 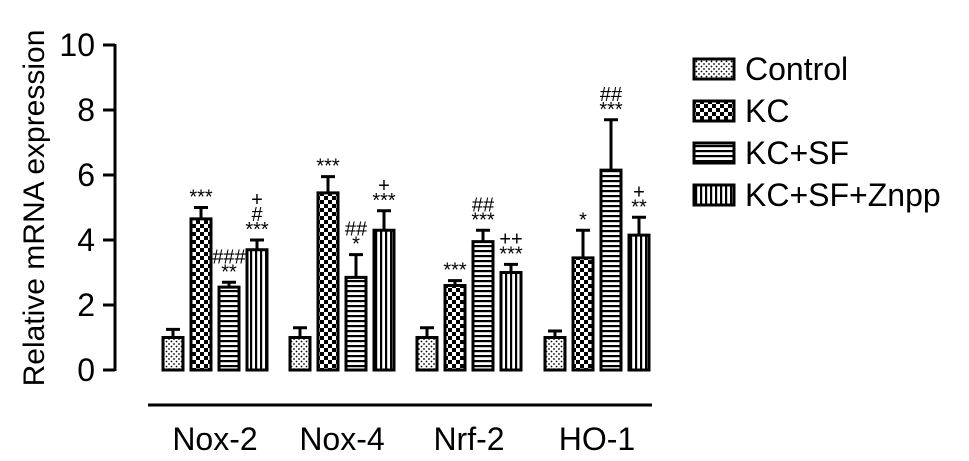 I want to click on legend-label: KC+SF, so click(x=797, y=153).